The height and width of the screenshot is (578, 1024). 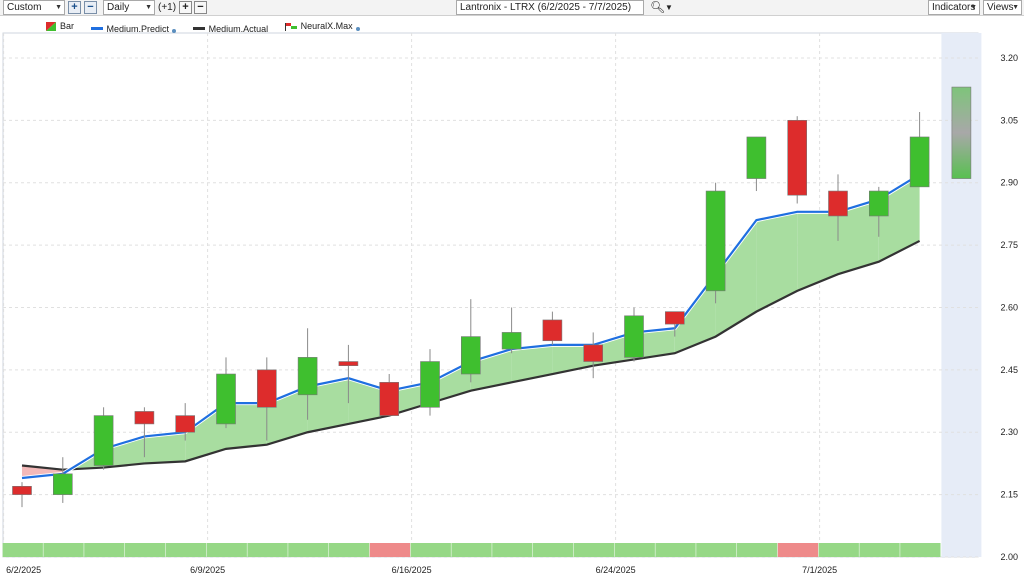 What do you see at coordinates (200, 7) in the screenshot?
I see `offset-minus-button: −` at bounding box center [200, 7].